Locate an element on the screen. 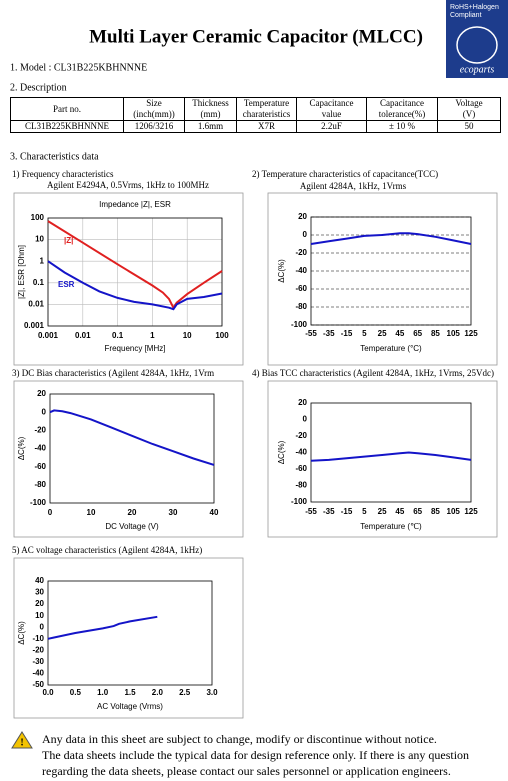 This screenshot has height=781, width=508. y-tick-label: 30 is located at coordinates (39, 592).